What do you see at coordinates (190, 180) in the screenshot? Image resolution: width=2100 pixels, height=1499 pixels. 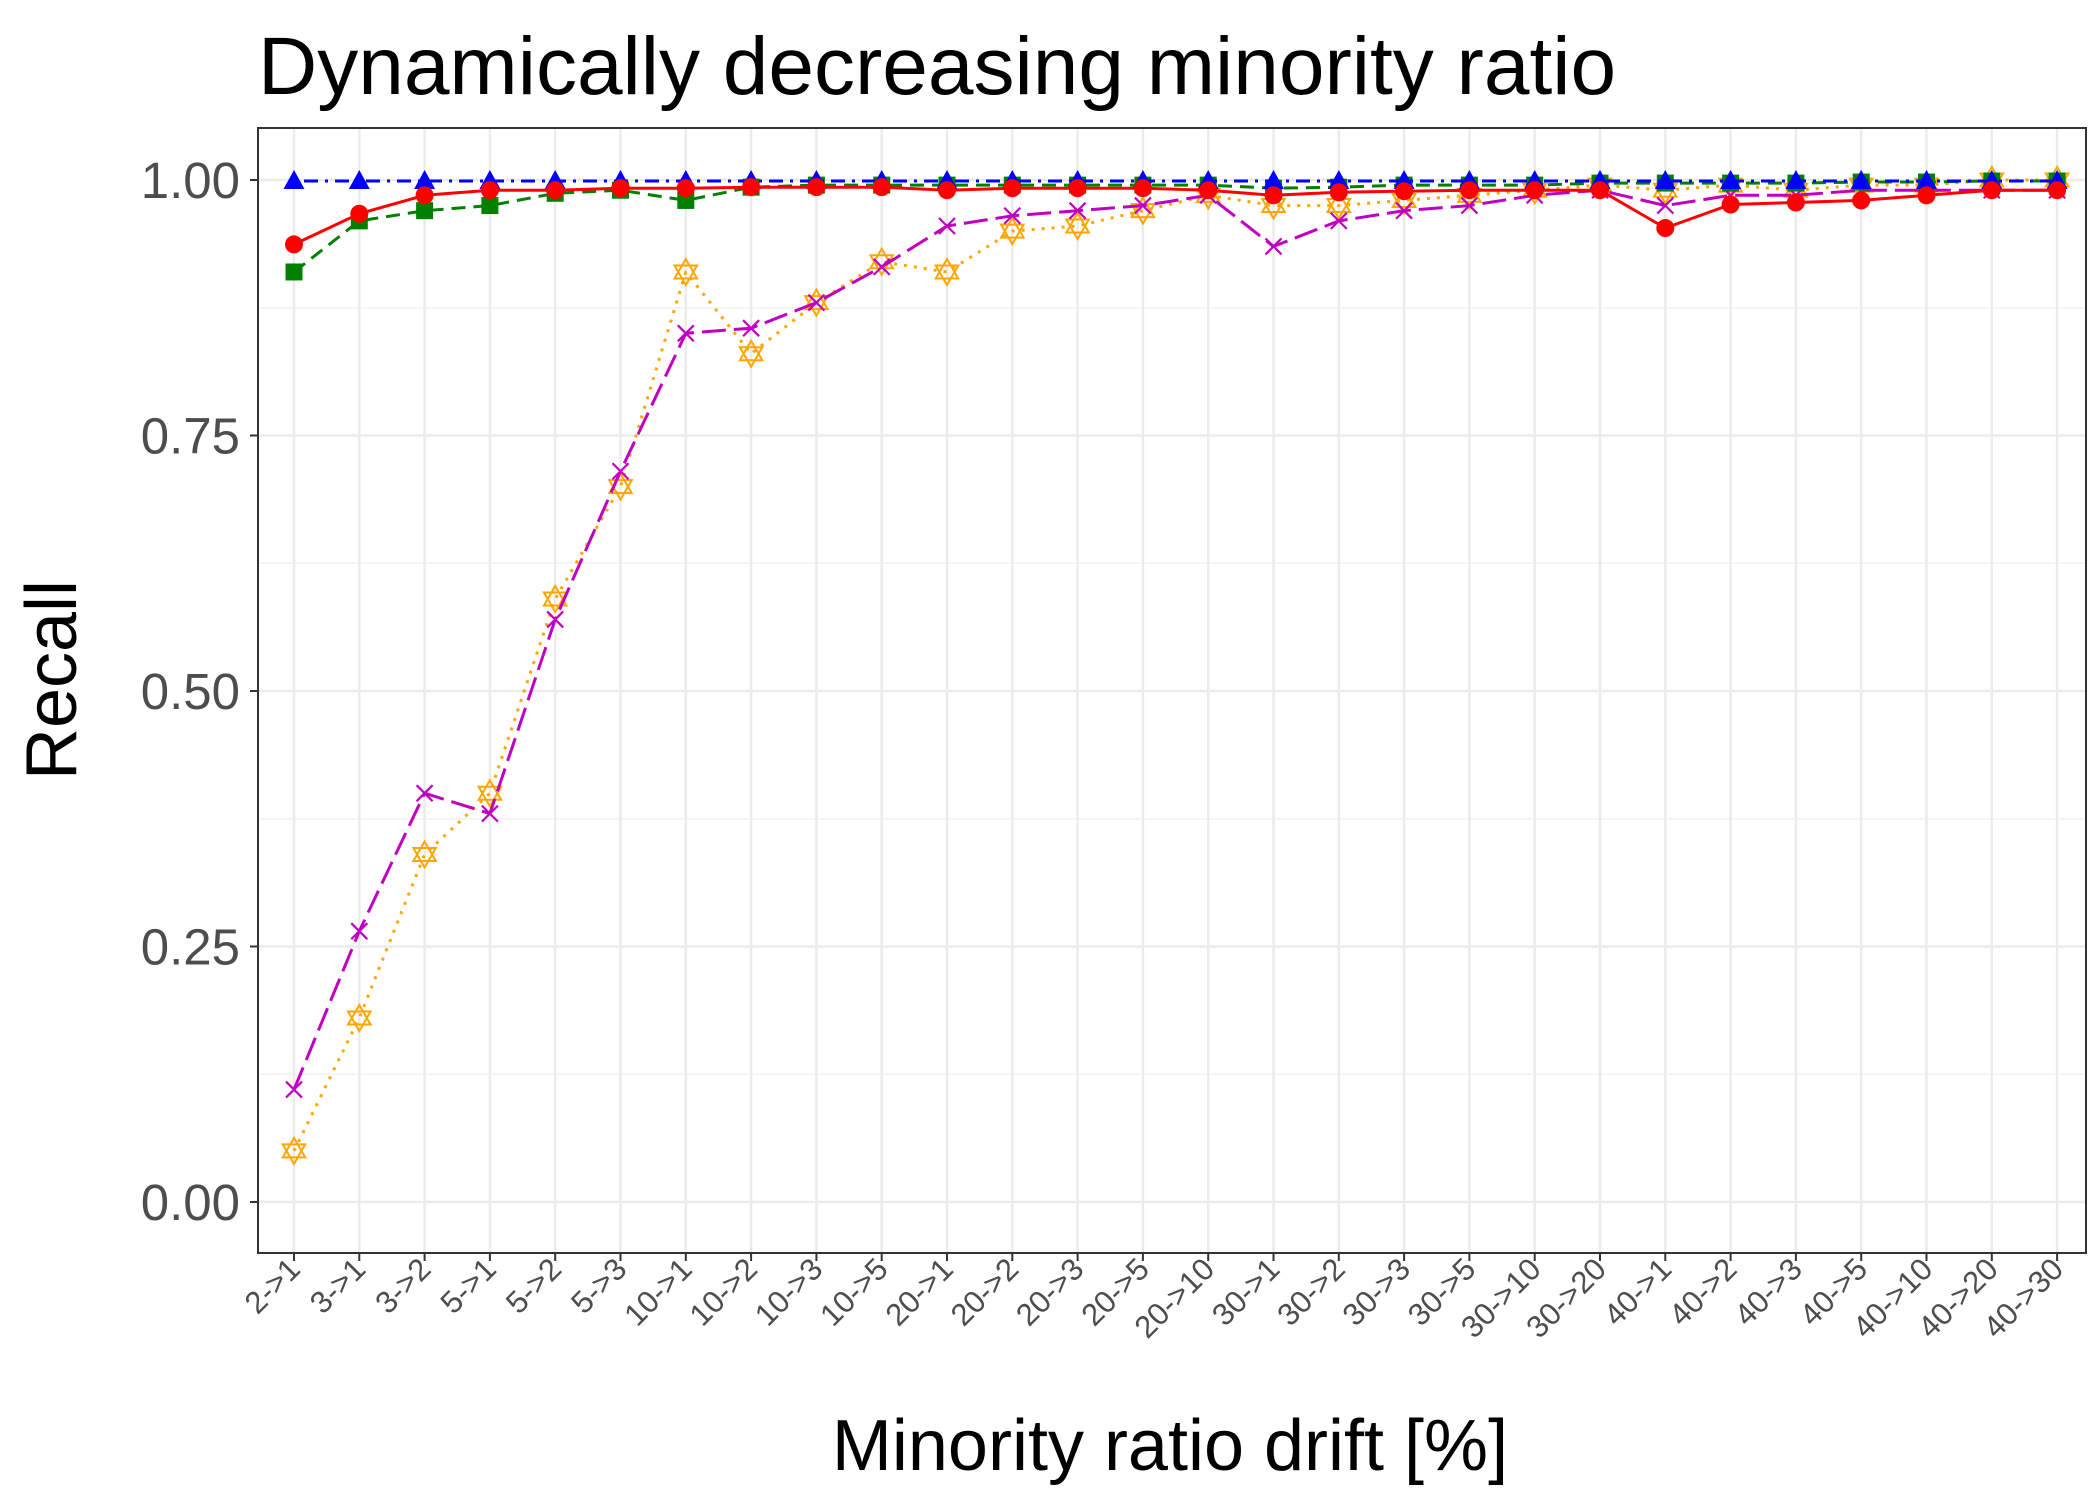 I see `y-tick-label: 1.00` at bounding box center [190, 180].